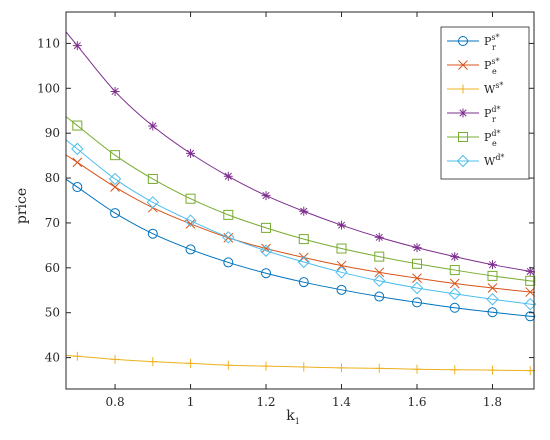  Describe the element at coordinates (492, 42) in the screenshot. I see `legend-label: Ps* r` at that location.